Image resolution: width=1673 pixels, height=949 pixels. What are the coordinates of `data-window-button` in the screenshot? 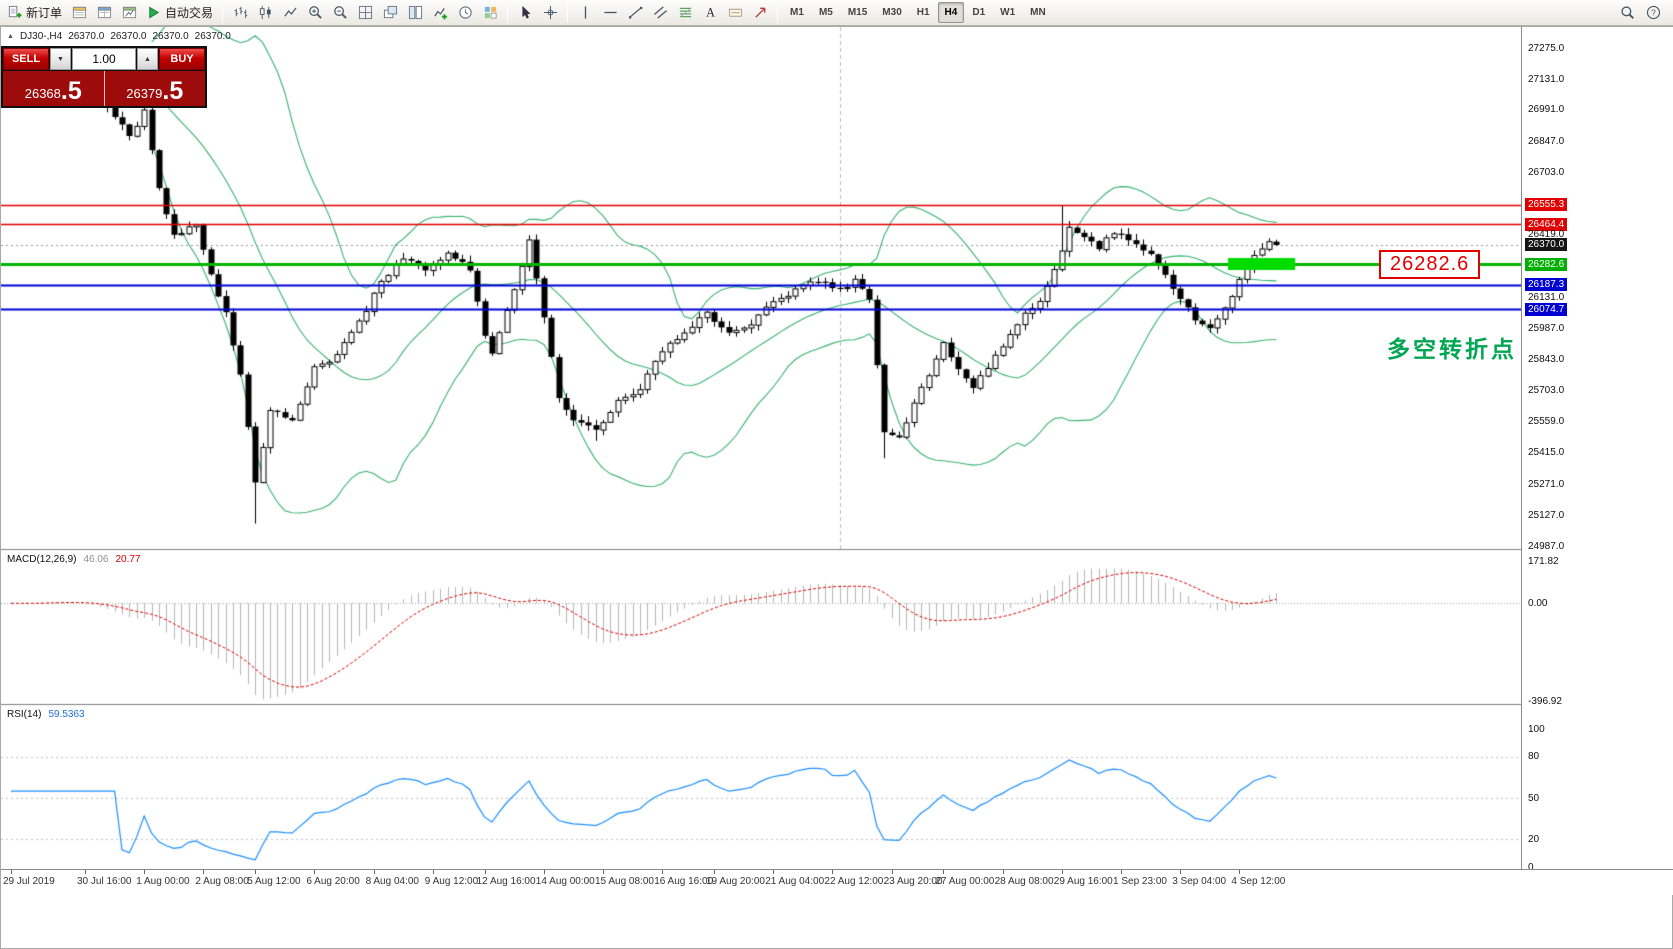 It's located at (104, 13).